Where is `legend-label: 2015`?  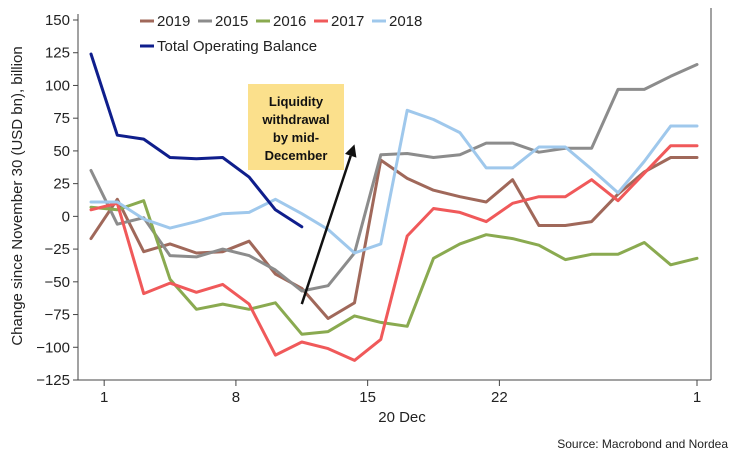 legend-label: 2015 is located at coordinates (231, 21).